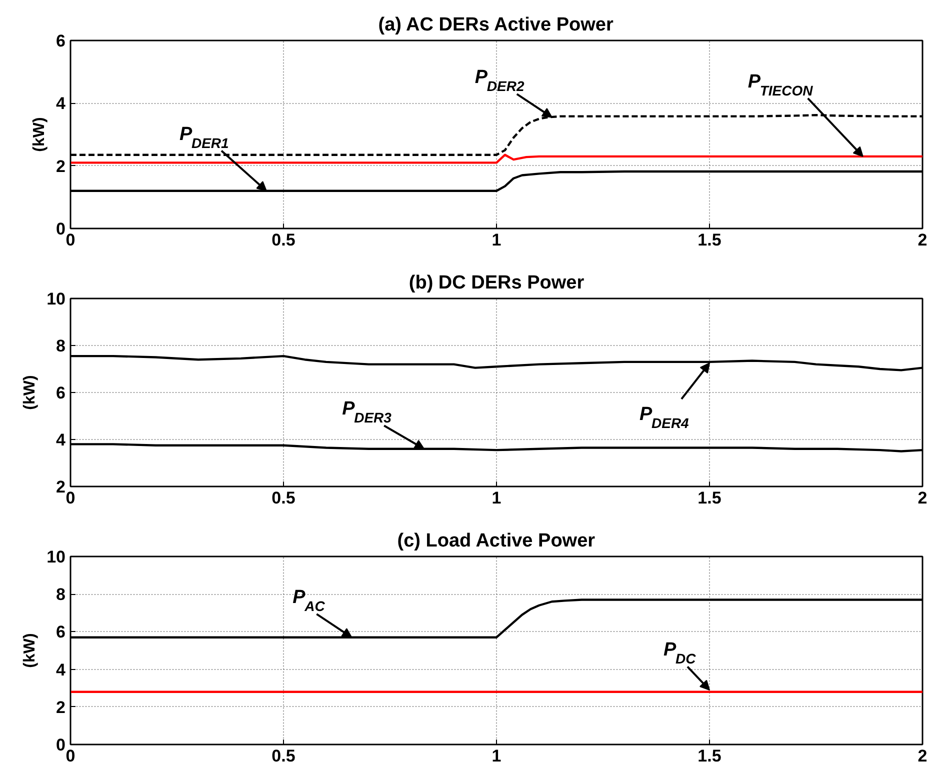  I want to click on chart-title: (a) AC DERs Active Power, so click(496, 25).